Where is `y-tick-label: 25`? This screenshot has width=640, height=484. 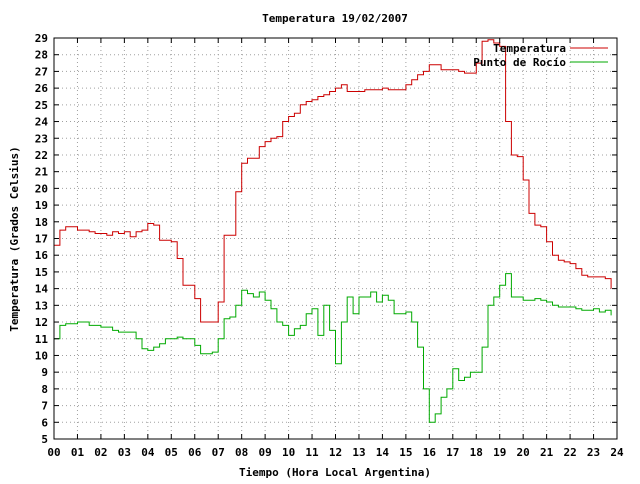
y-tick-label: 25 is located at coordinates (41, 105).